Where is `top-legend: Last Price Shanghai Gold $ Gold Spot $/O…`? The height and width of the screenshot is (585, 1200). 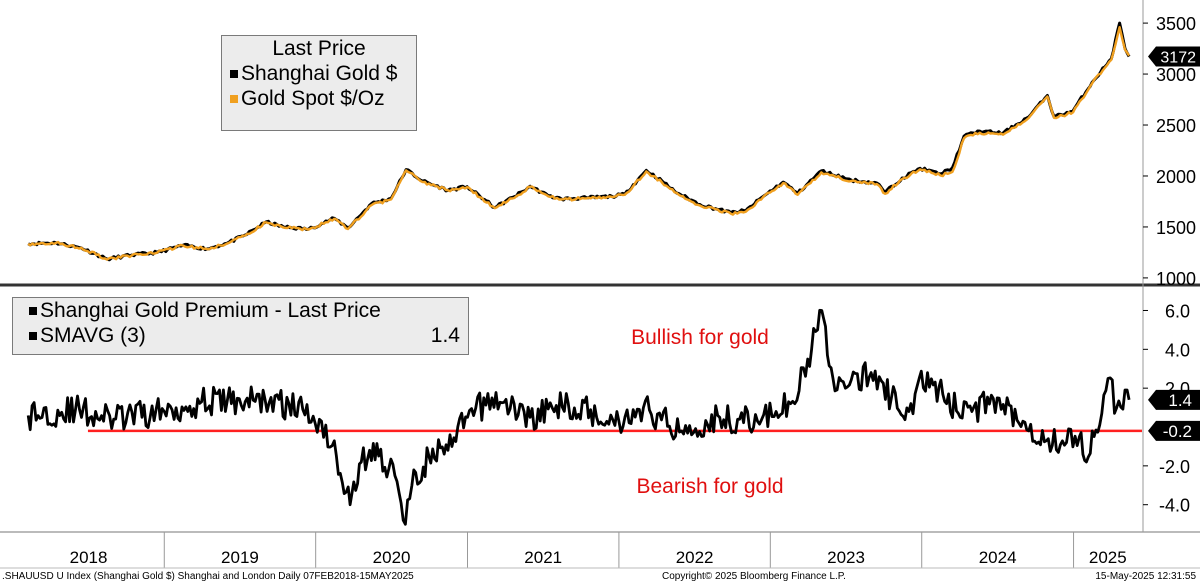
top-legend: Last Price Shanghai Gold $ Gold Spot $/O… is located at coordinates (319, 83).